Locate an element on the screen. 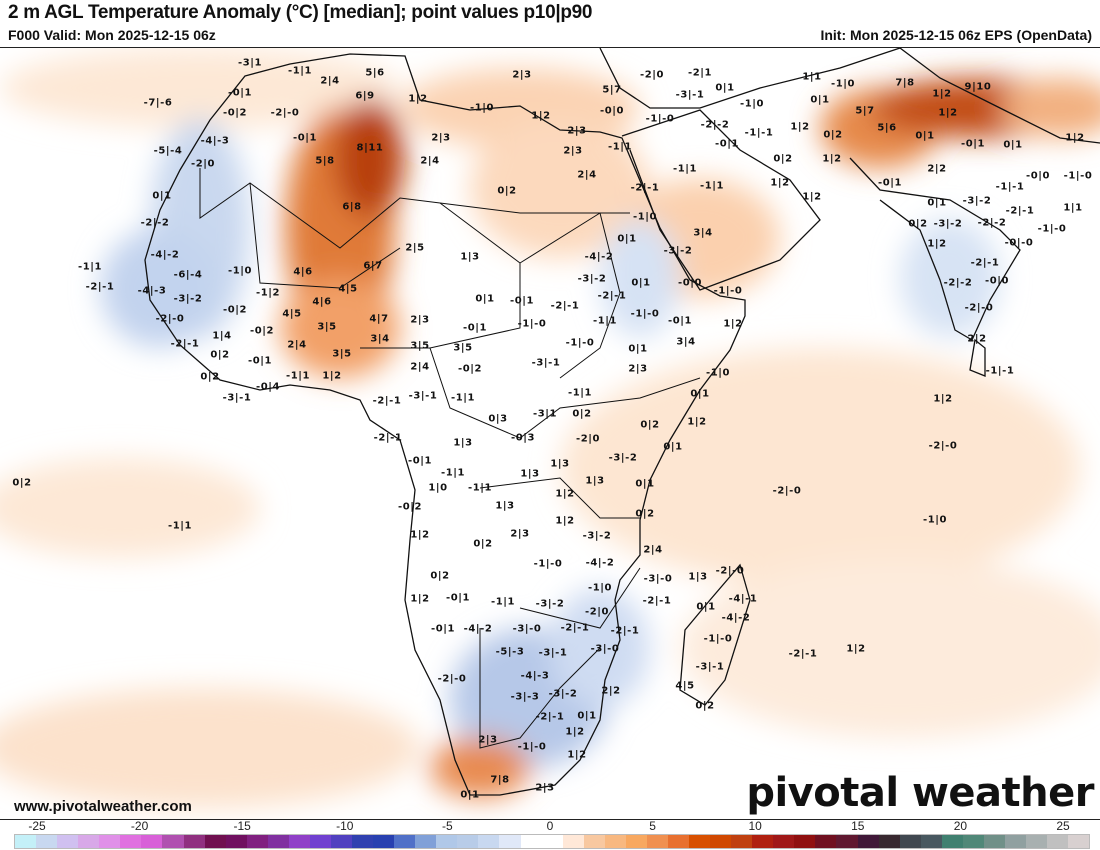 Image resolution: width=1100 pixels, height=850 pixels. point-value-label: -4|-2 is located at coordinates (599, 257).